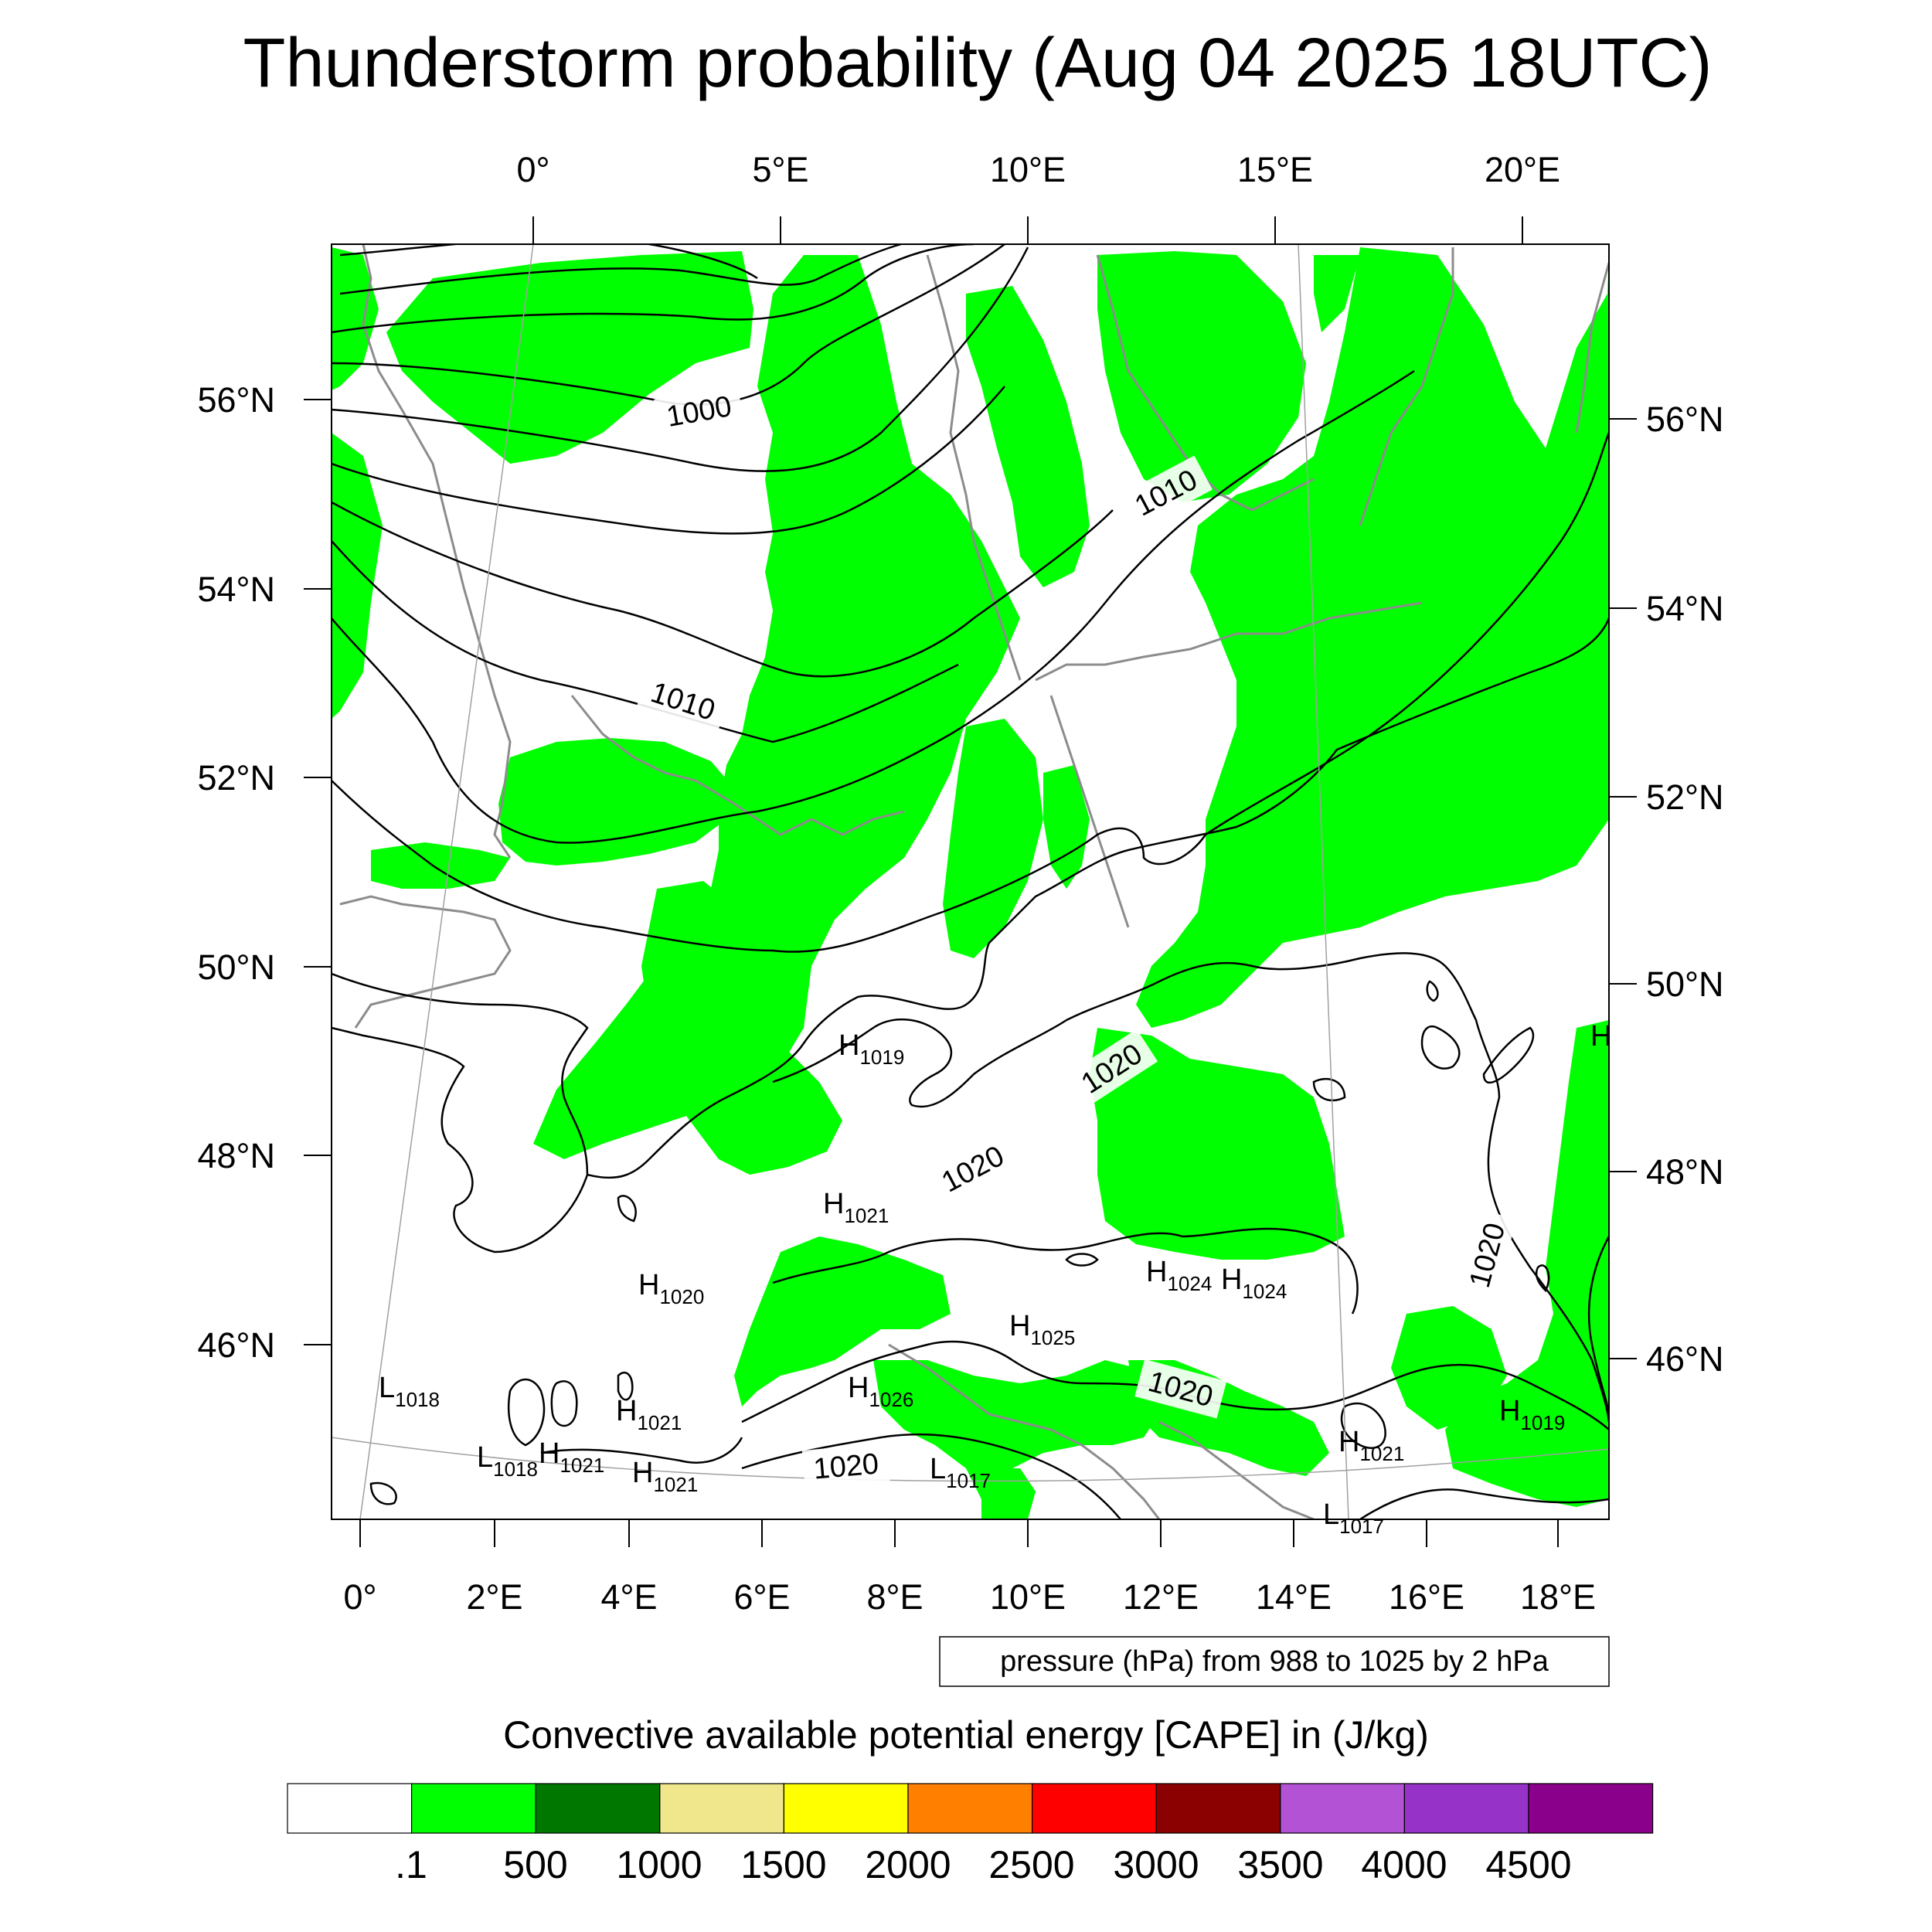 This screenshot has height=1932, width=1932. I want to click on legend-label: 3500, so click(1280, 1865).